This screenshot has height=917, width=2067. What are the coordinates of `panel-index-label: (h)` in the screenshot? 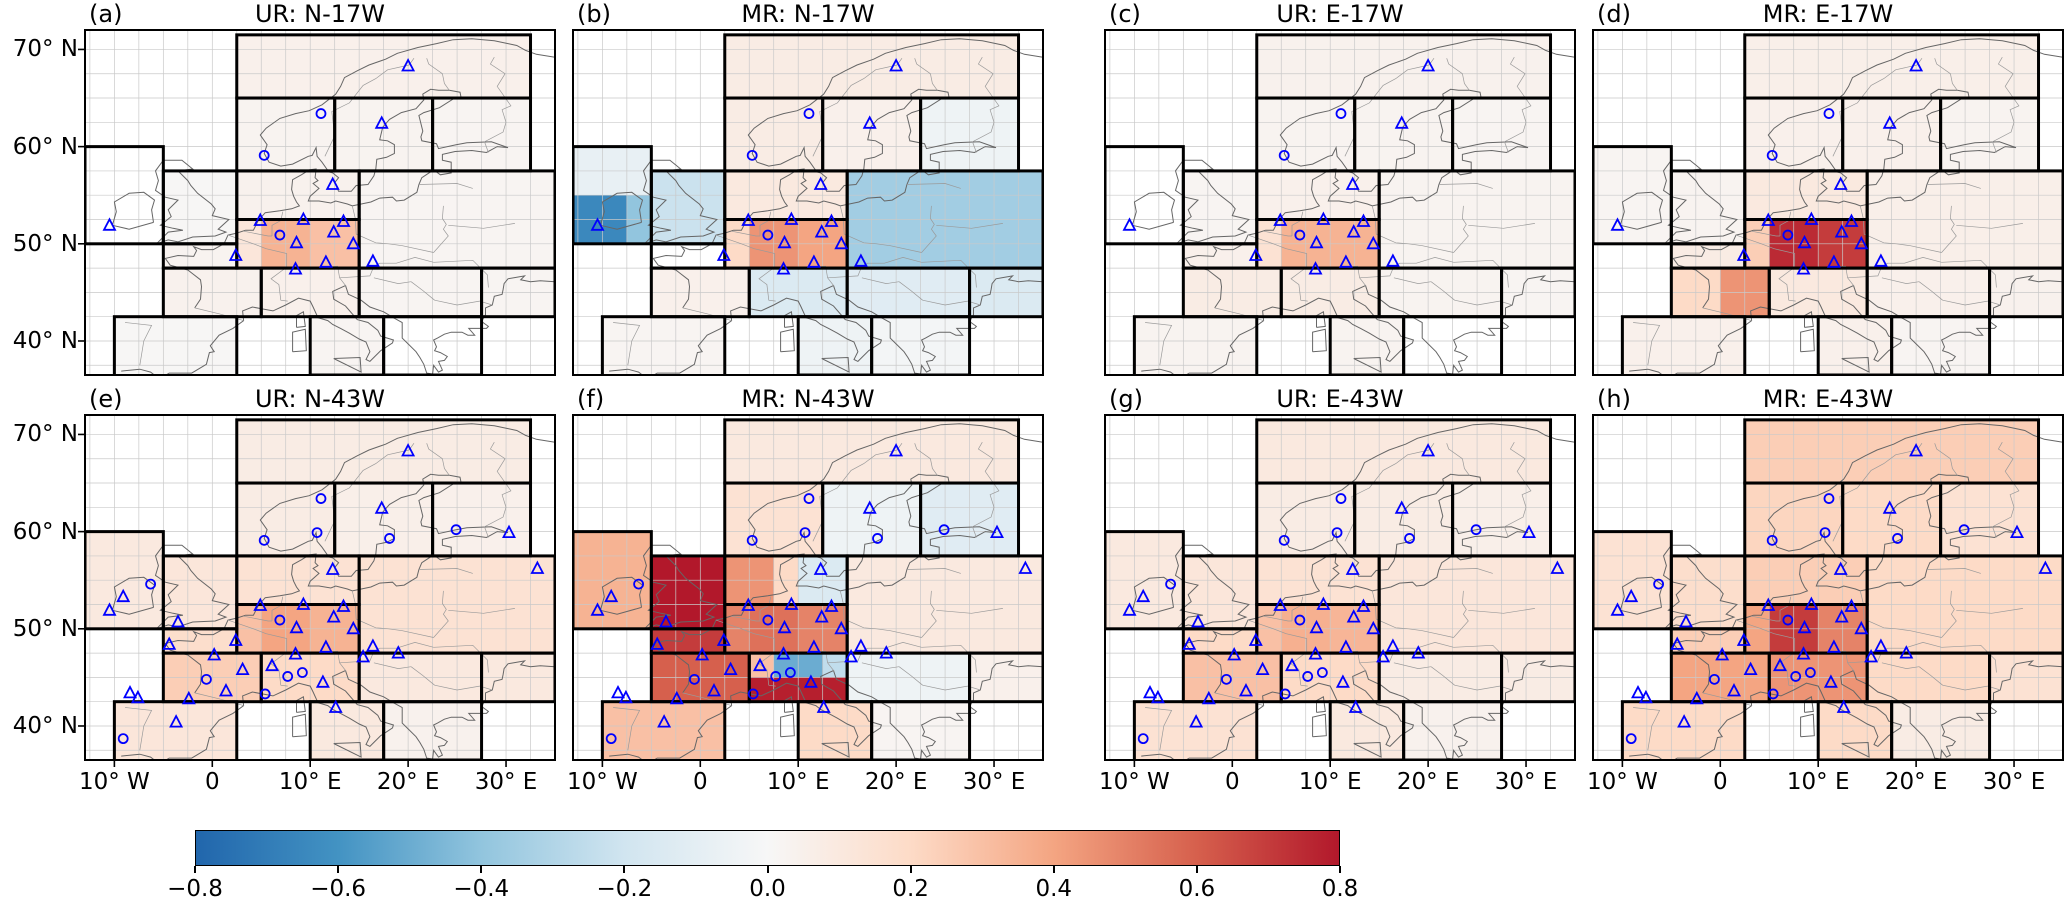 It's located at (1614, 399).